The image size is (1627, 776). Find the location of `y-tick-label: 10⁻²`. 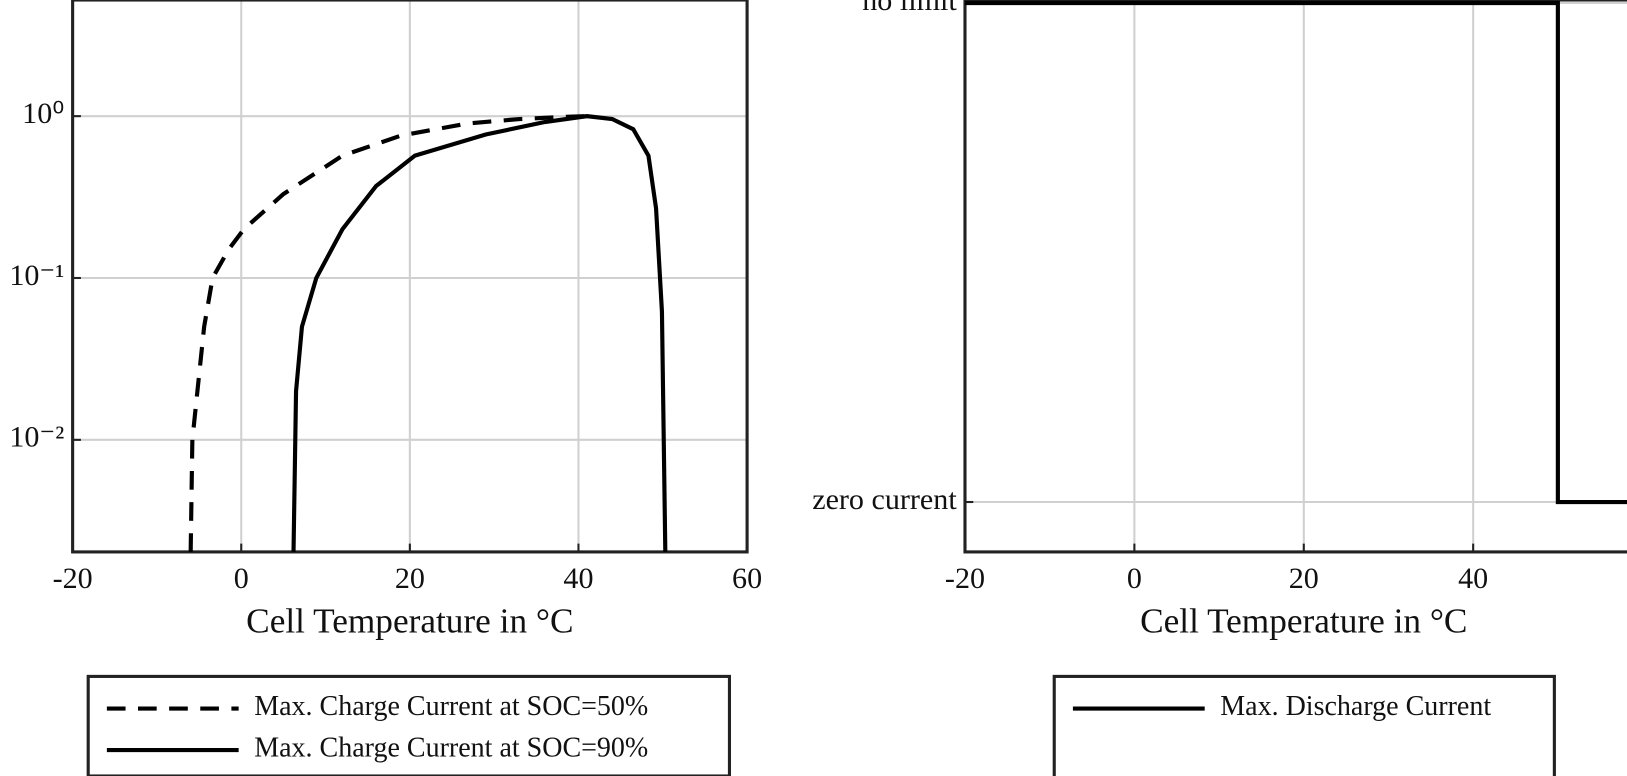

y-tick-label: 10⁻² is located at coordinates (36, 437).